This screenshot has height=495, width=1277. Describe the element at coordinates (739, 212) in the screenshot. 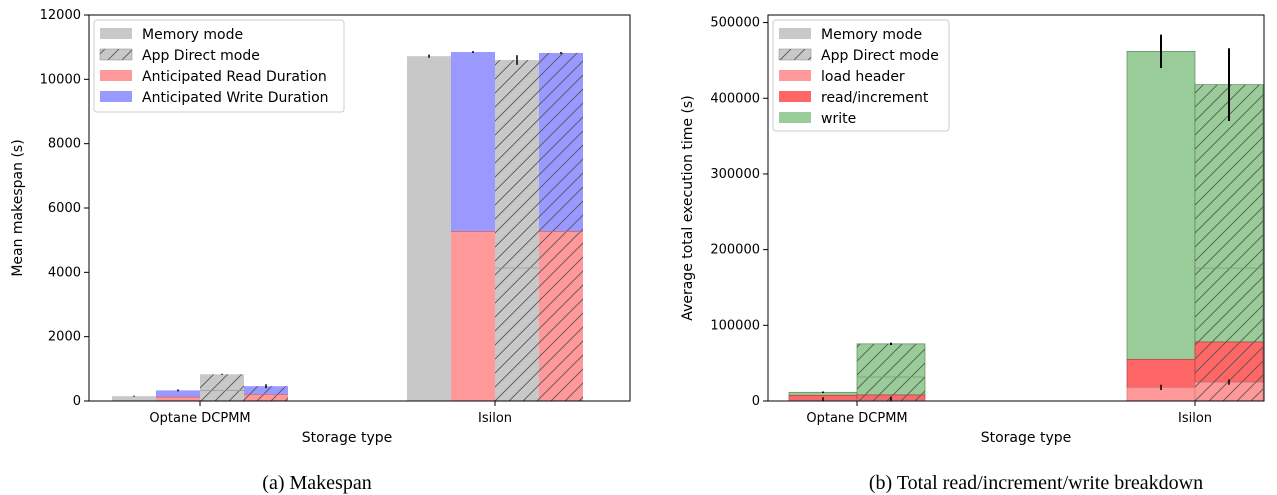

I see `breakdown-y-ticks: 0 100000 200000 300000 400000 500000` at that location.